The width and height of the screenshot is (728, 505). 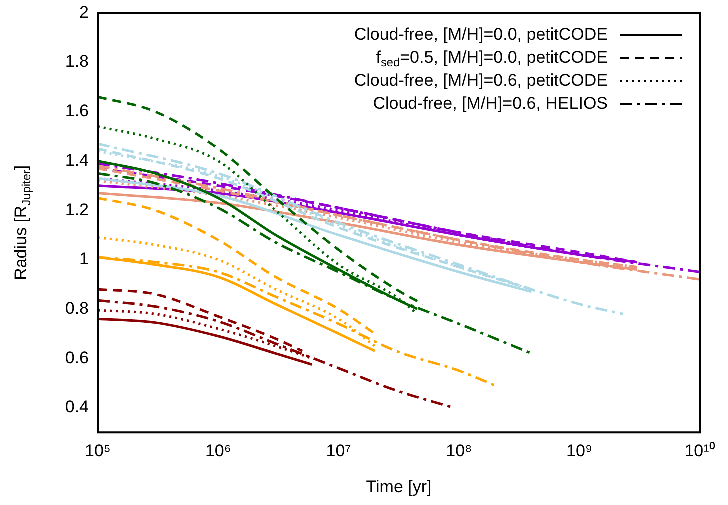 I want to click on x-axis-title: Time [yr], so click(x=399, y=487).